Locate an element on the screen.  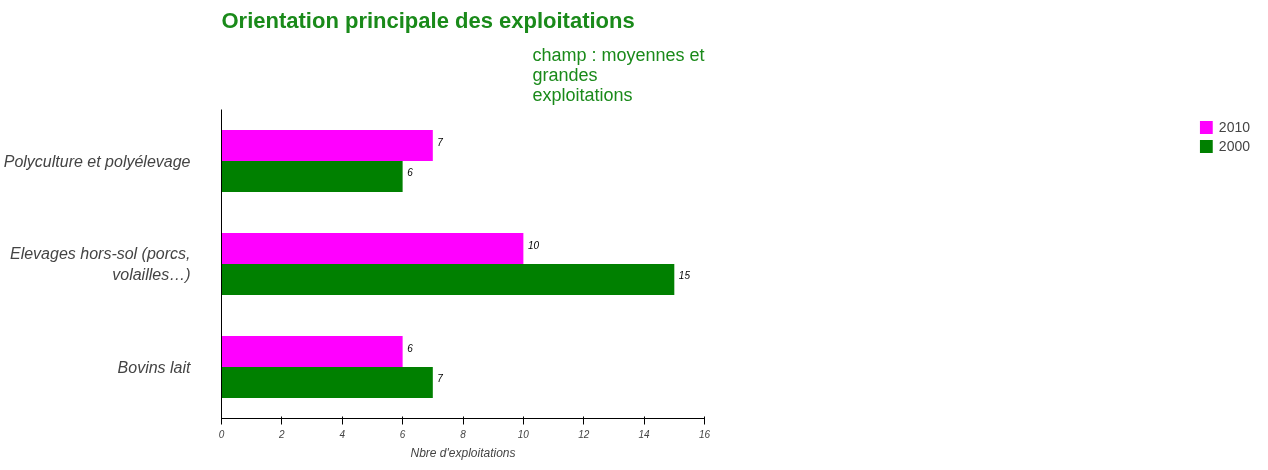
x-tick-label: 4 is located at coordinates (342, 434).